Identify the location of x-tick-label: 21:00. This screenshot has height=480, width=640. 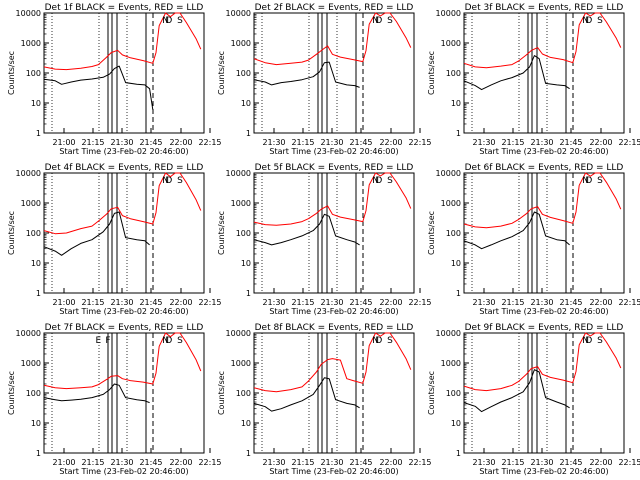
(63, 142).